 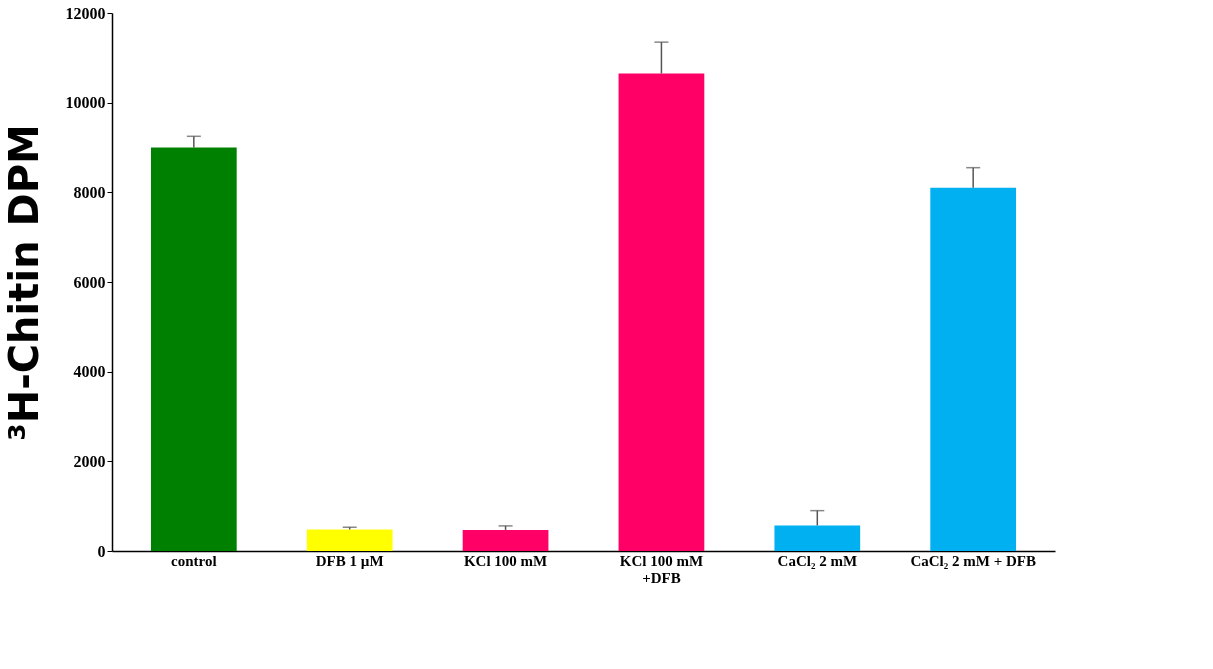 What do you see at coordinates (89, 282) in the screenshot?
I see `y-tick-label: 6000` at bounding box center [89, 282].